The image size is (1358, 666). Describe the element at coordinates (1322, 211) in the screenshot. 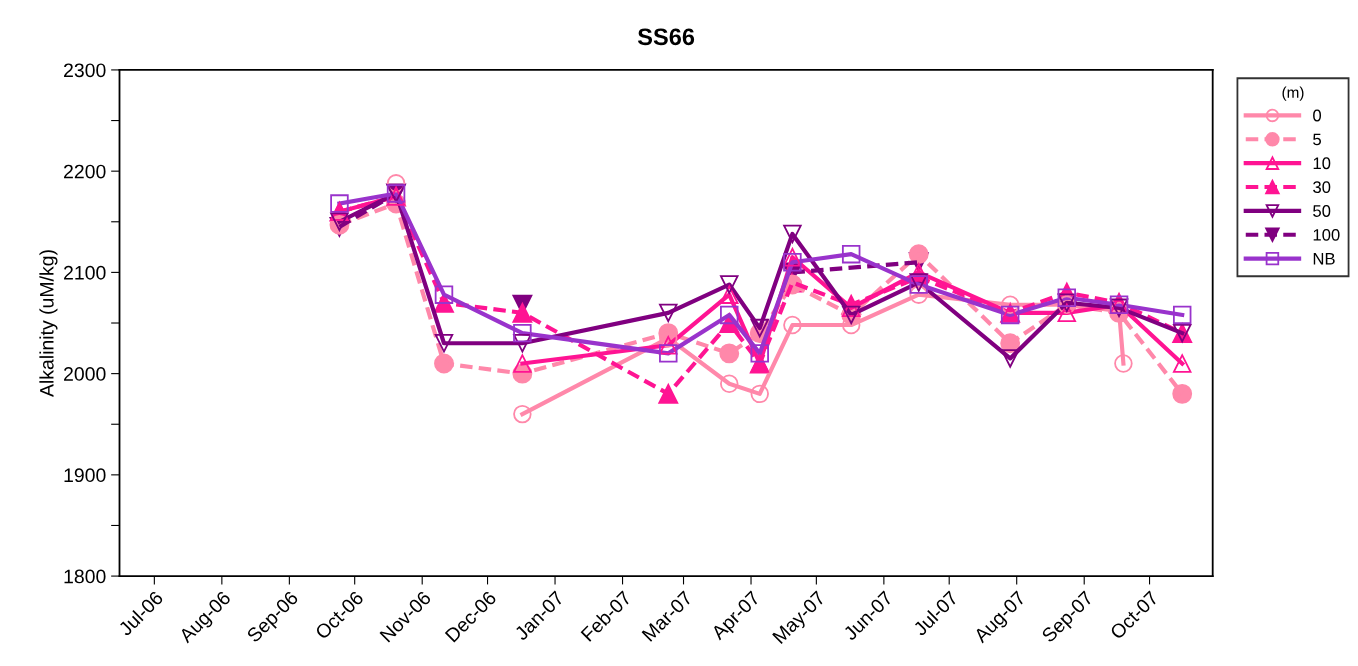

I see `legend-label: 50` at that location.